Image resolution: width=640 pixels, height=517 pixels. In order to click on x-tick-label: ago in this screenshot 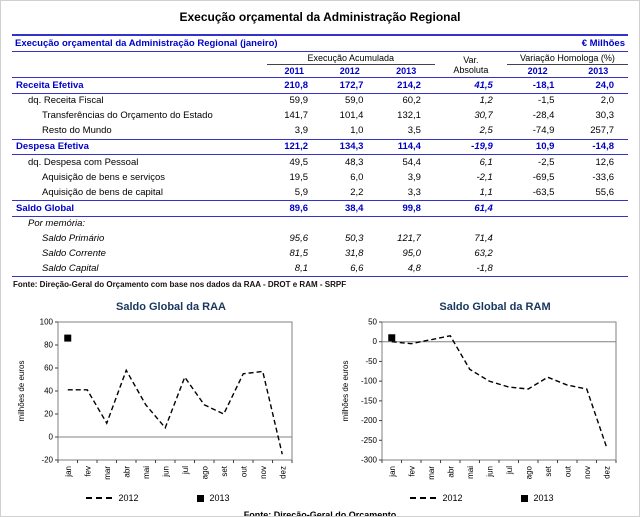, I will do `click(204, 473)`.